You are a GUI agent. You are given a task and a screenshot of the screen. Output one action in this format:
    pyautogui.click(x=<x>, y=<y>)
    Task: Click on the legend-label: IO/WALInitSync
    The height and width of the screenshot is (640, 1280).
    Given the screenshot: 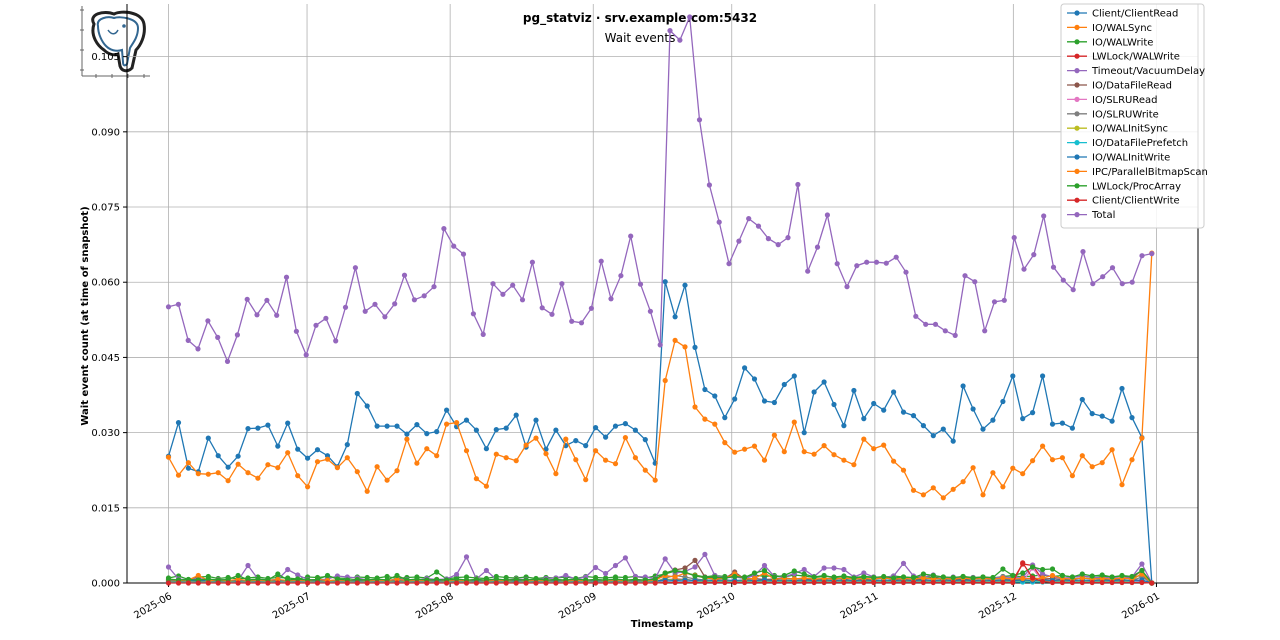 What is the action you would take?
    pyautogui.click(x=1130, y=129)
    